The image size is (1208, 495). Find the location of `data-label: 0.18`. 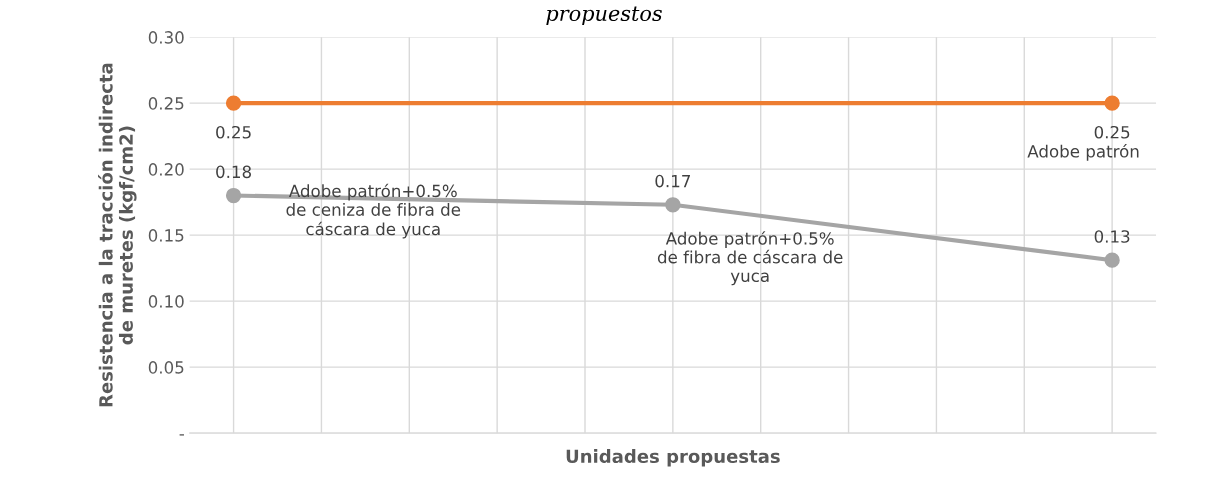

data-label: 0.18 is located at coordinates (233, 172).